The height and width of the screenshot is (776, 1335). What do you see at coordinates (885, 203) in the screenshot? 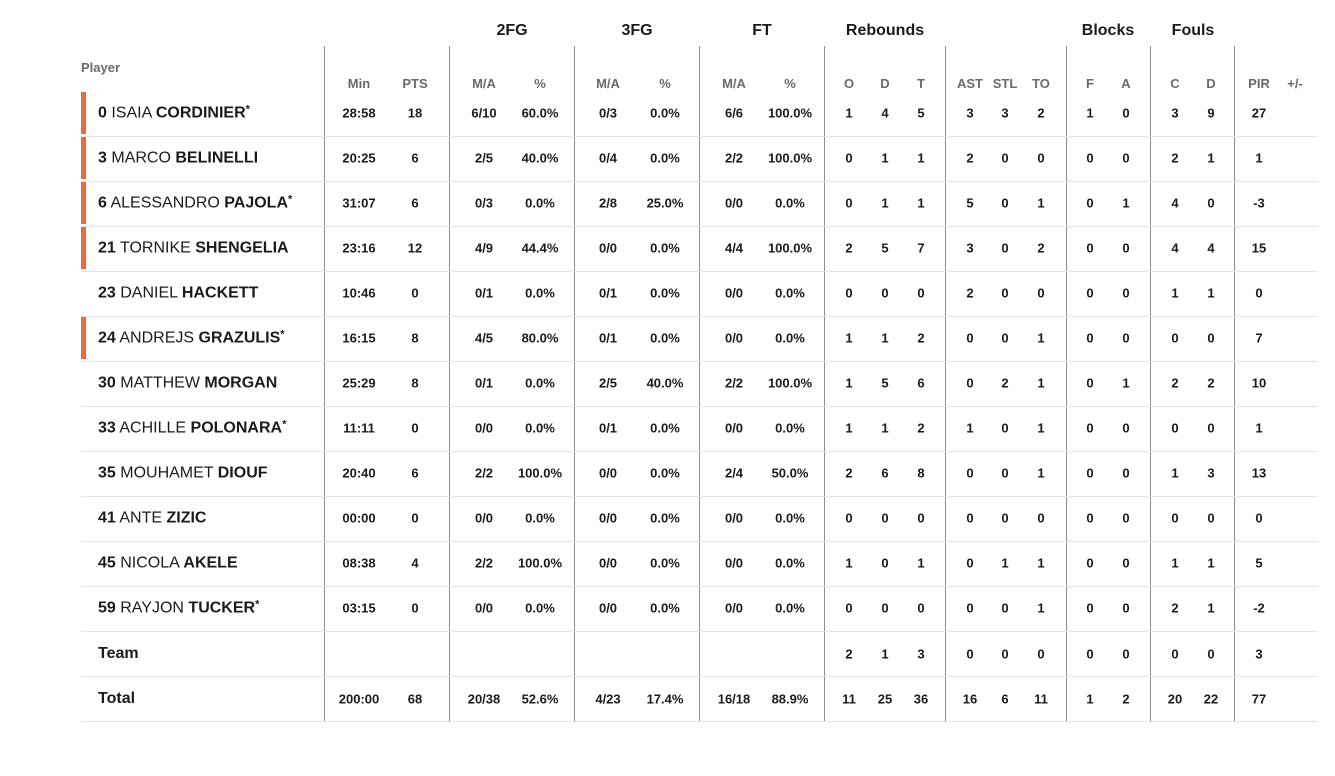
I see `cell-d: 1` at bounding box center [885, 203].